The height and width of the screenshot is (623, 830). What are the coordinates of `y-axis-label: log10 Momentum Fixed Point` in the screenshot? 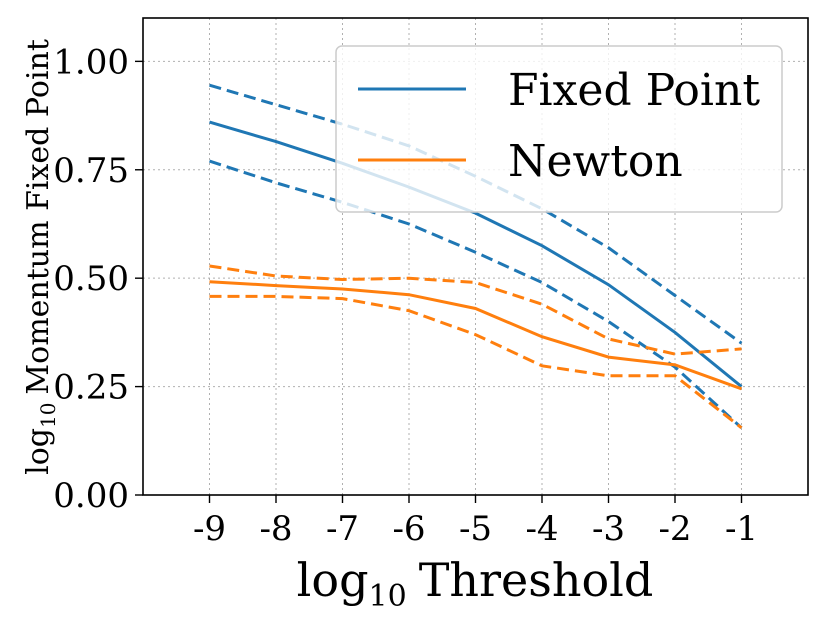 It's located at (40, 257).